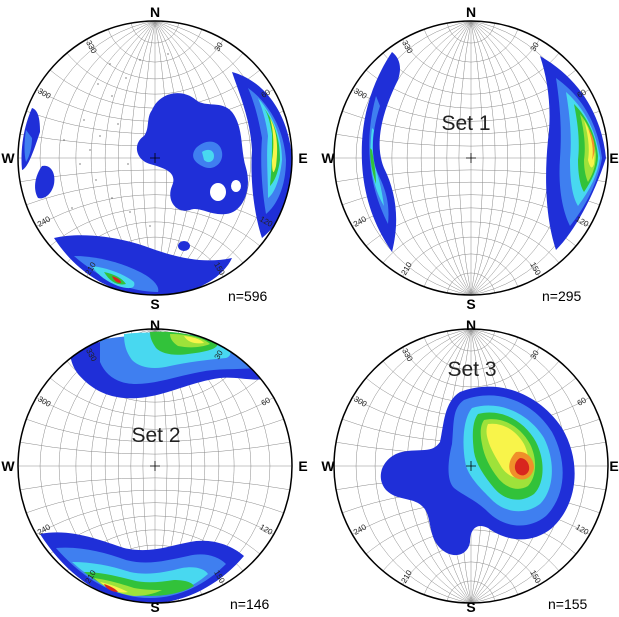 The image size is (619, 617). Describe the element at coordinates (568, 604) in the screenshot. I see `sample-count-label: n=155` at that location.